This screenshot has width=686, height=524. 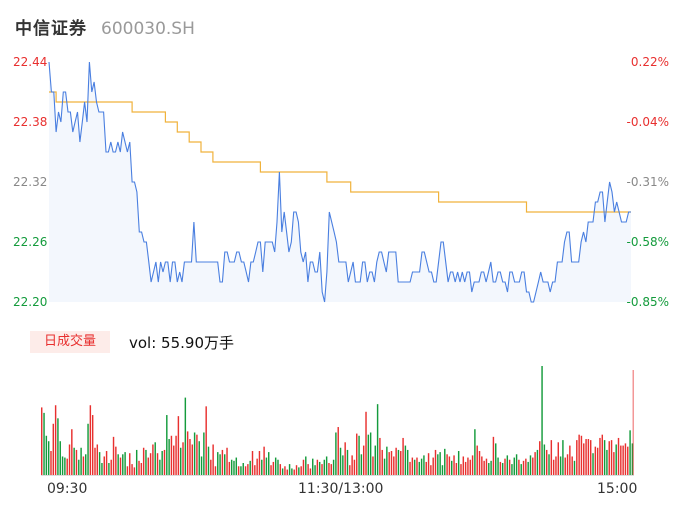 I want to click on chart-header: 中信证券 600030.SH, so click(x=105, y=26).